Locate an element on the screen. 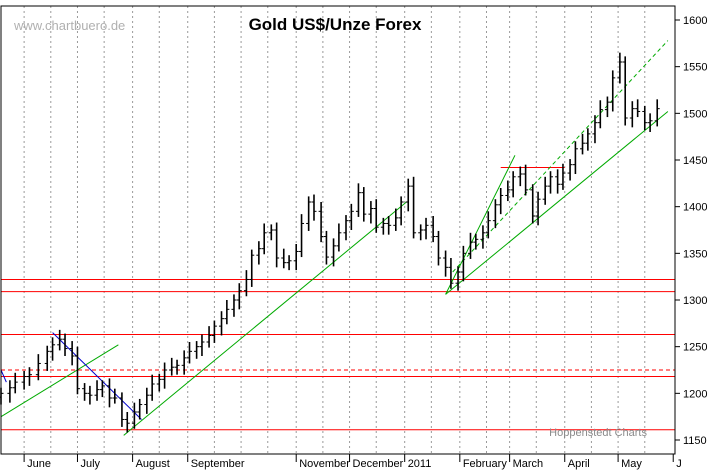  x-tick-label: 2011 is located at coordinates (420, 464).